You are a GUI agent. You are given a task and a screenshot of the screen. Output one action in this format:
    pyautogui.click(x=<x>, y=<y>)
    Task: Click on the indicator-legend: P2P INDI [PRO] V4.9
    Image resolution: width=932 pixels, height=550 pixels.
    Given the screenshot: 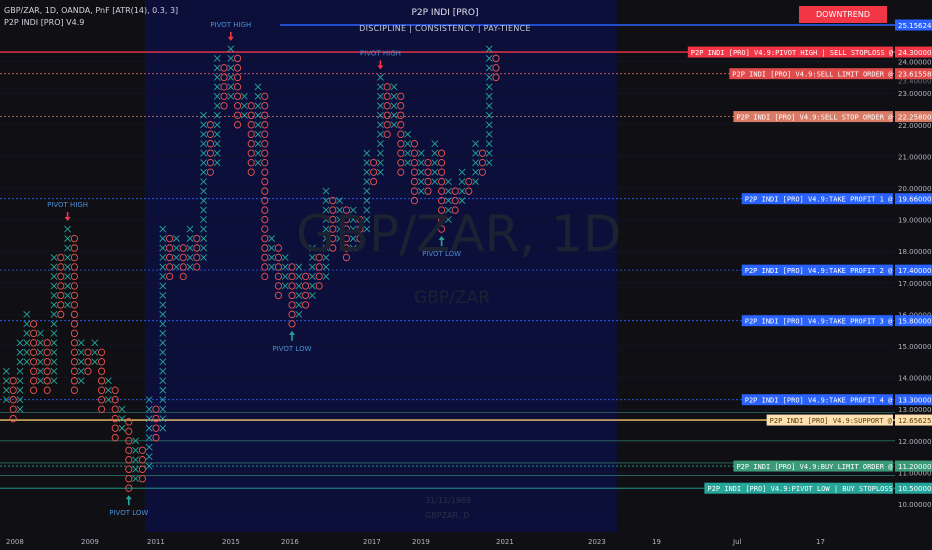 What is the action you would take?
    pyautogui.click(x=44, y=22)
    